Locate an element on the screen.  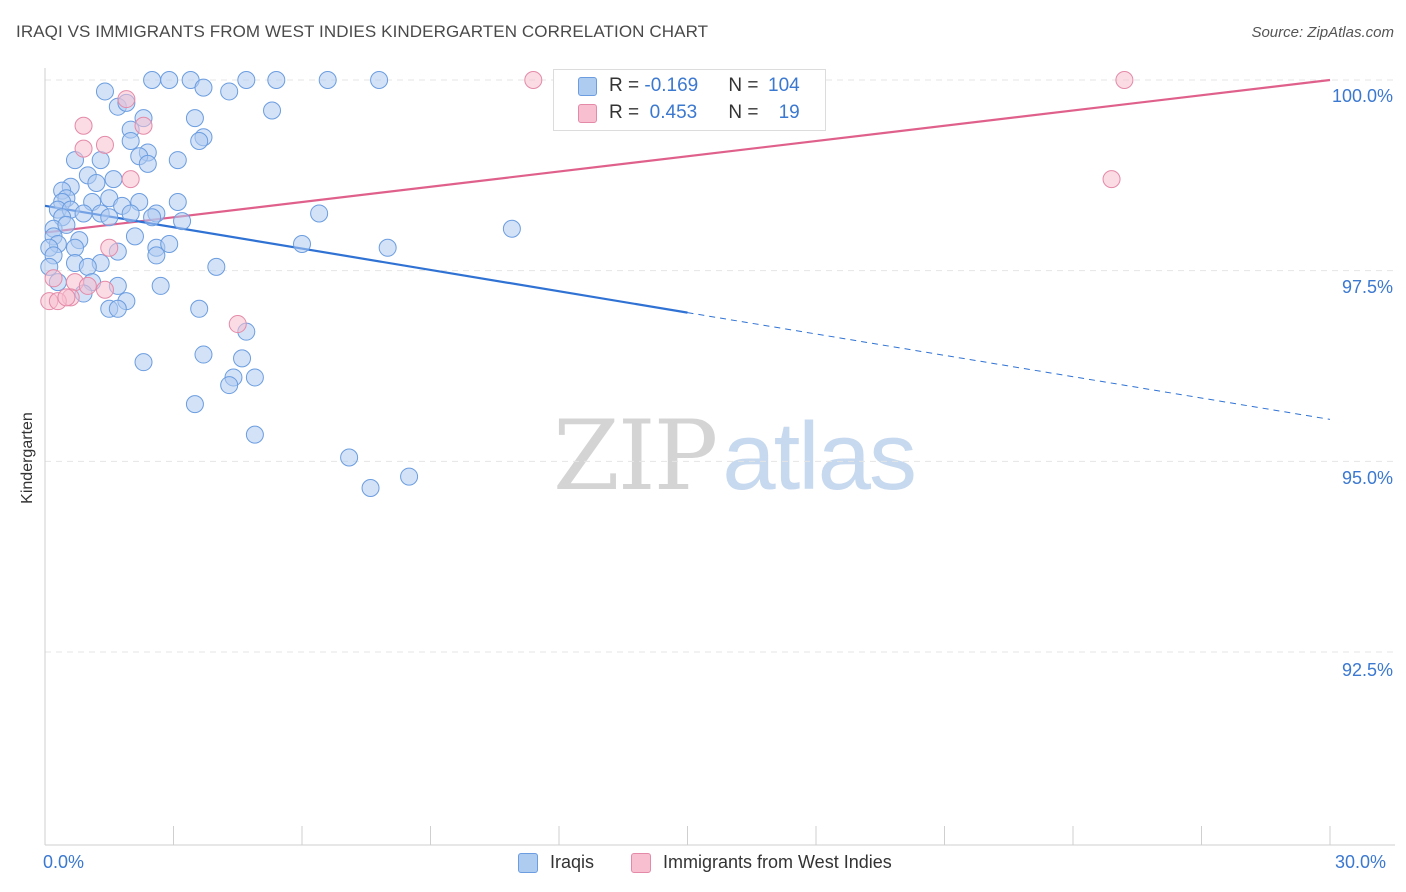
y-tick-label-100: 100.0% is located at coordinates (1362, 96).